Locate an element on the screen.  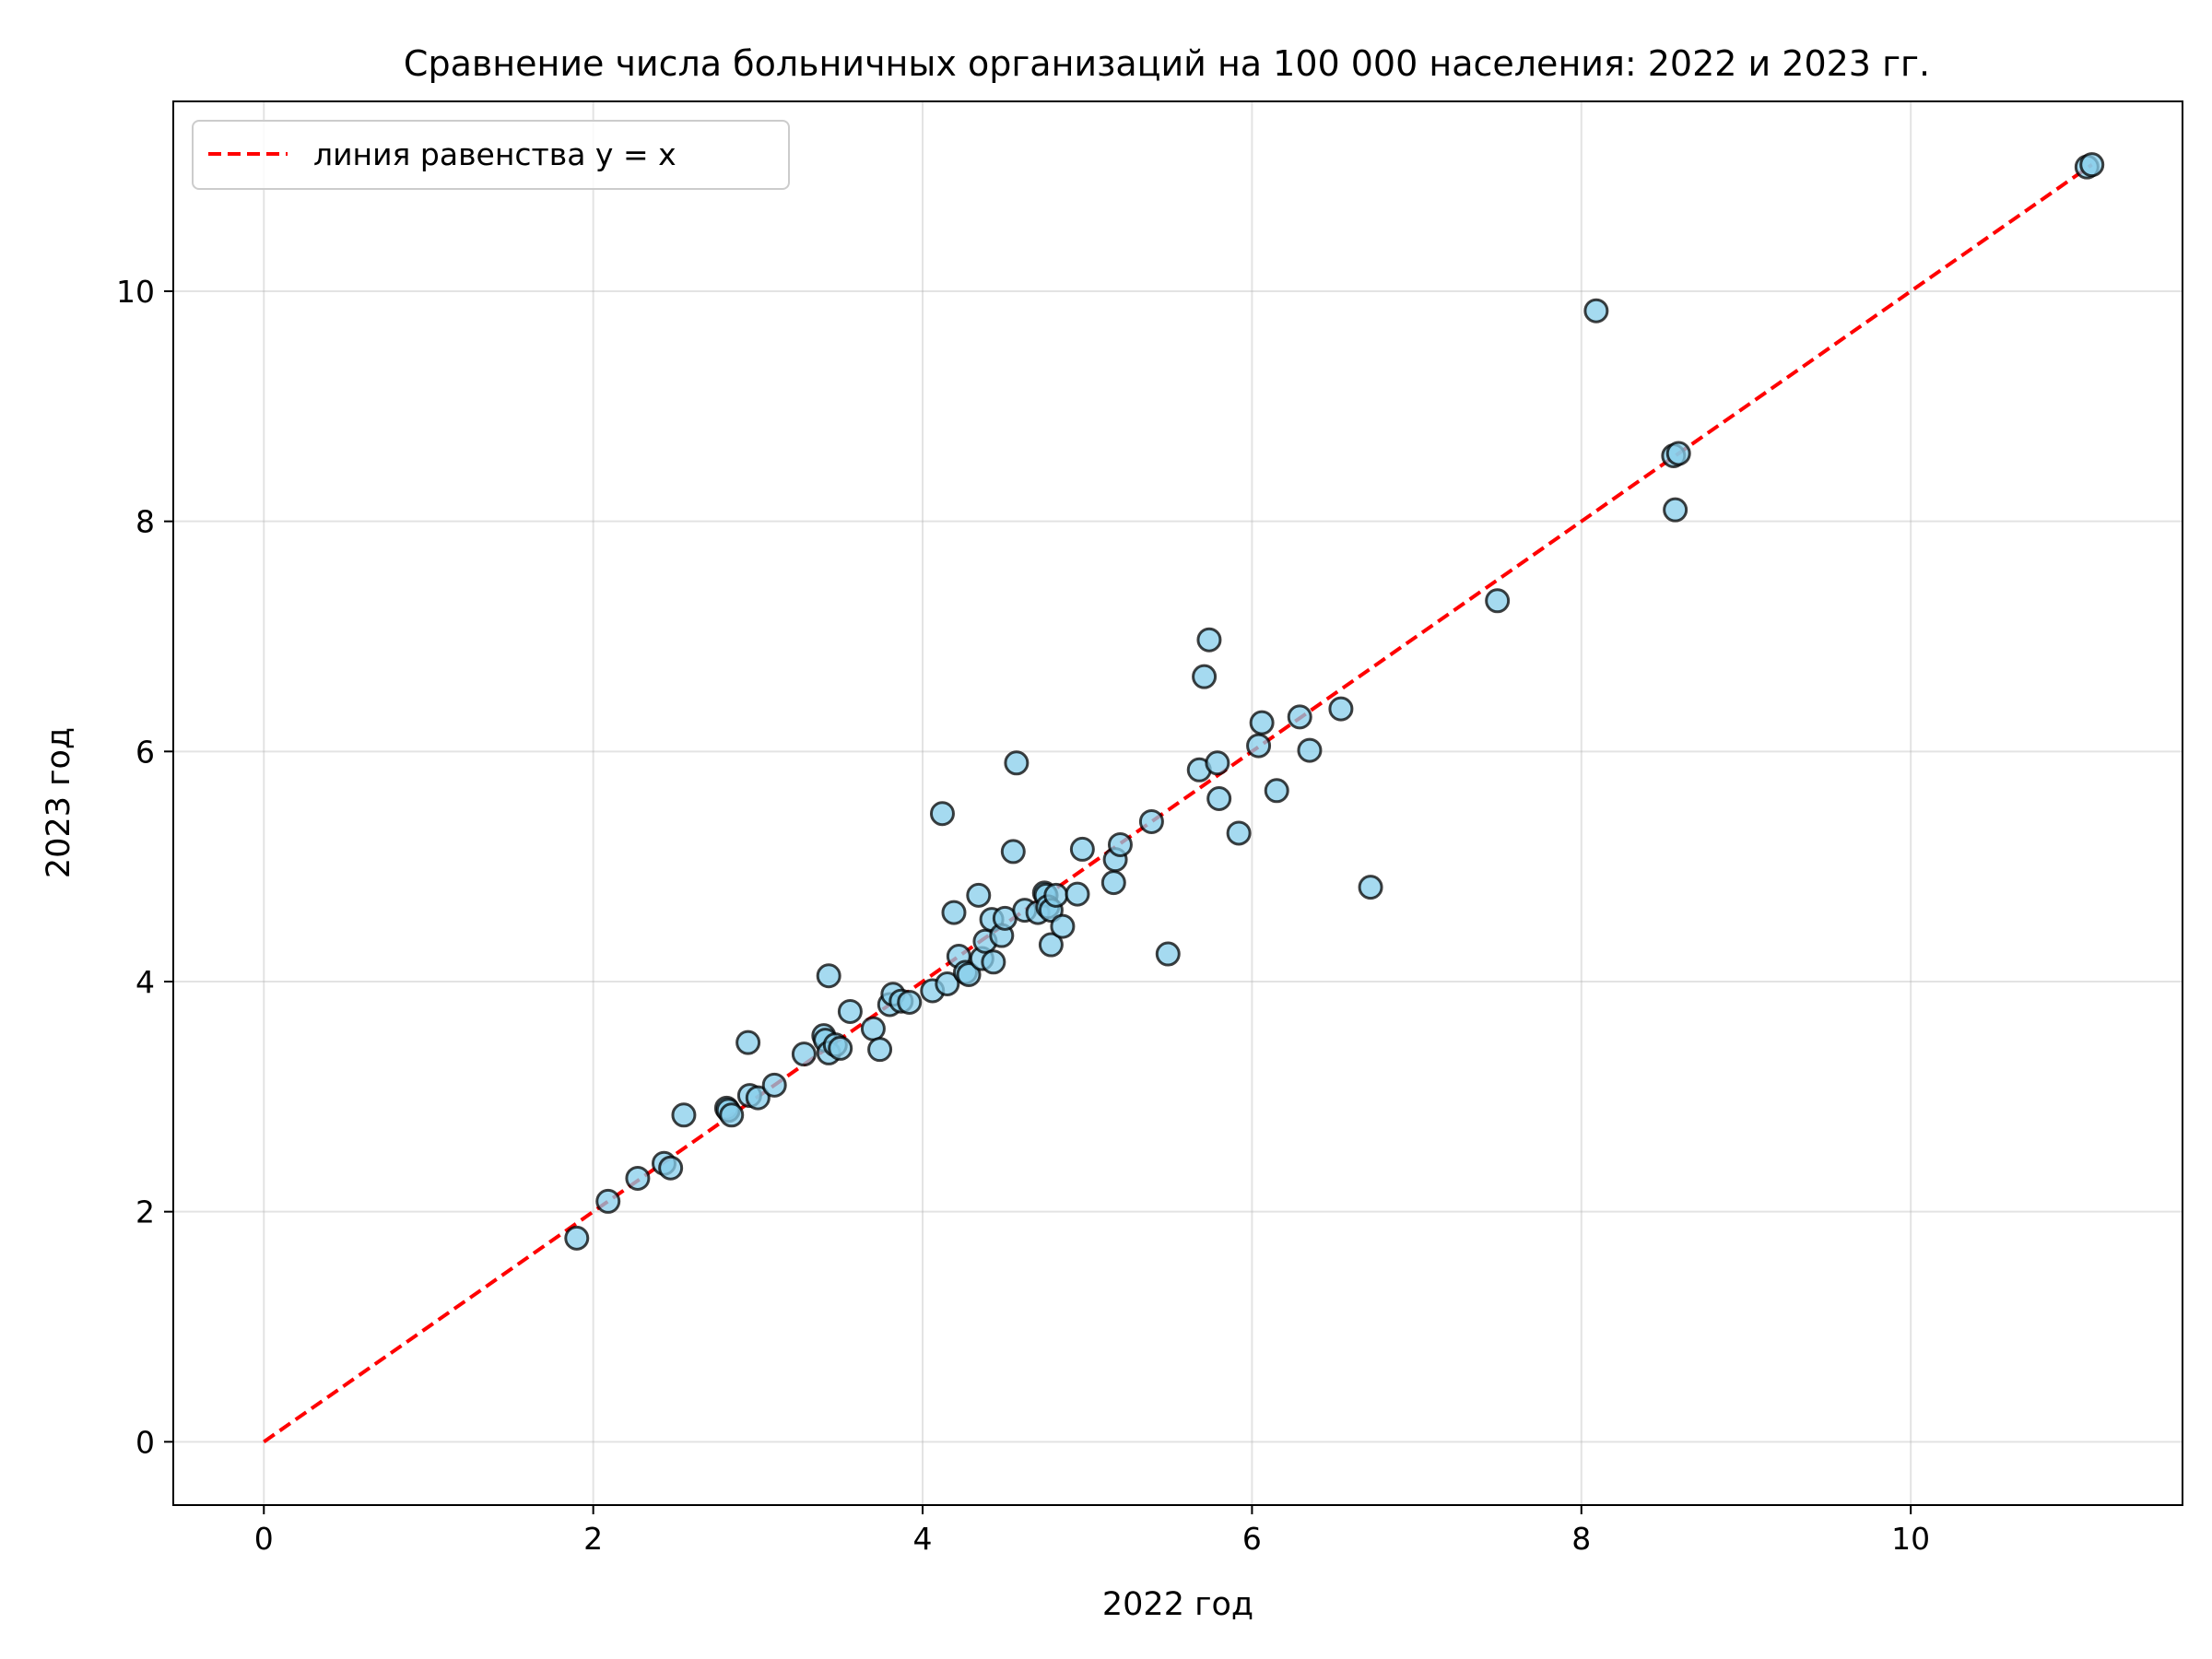
y-axis-label: 2023 год is located at coordinates (59, 802).